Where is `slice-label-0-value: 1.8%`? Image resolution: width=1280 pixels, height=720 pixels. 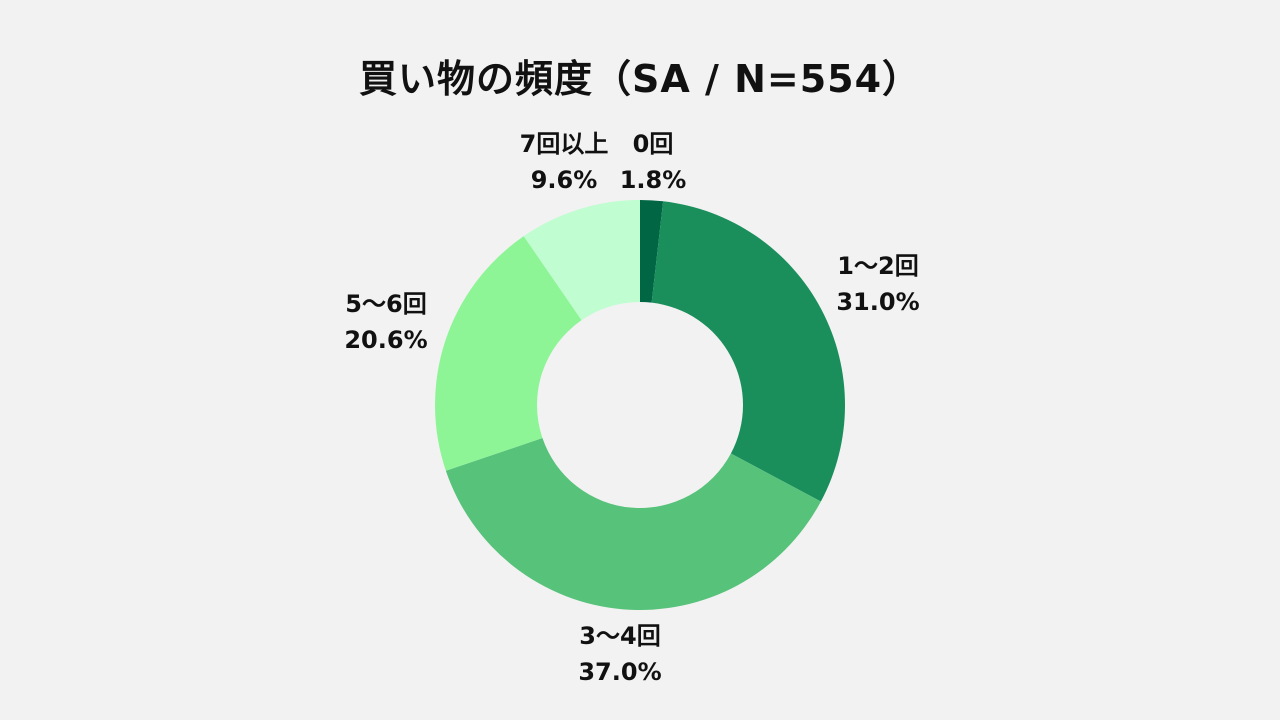
slice-label-0-value: 1.8% is located at coordinates (653, 180).